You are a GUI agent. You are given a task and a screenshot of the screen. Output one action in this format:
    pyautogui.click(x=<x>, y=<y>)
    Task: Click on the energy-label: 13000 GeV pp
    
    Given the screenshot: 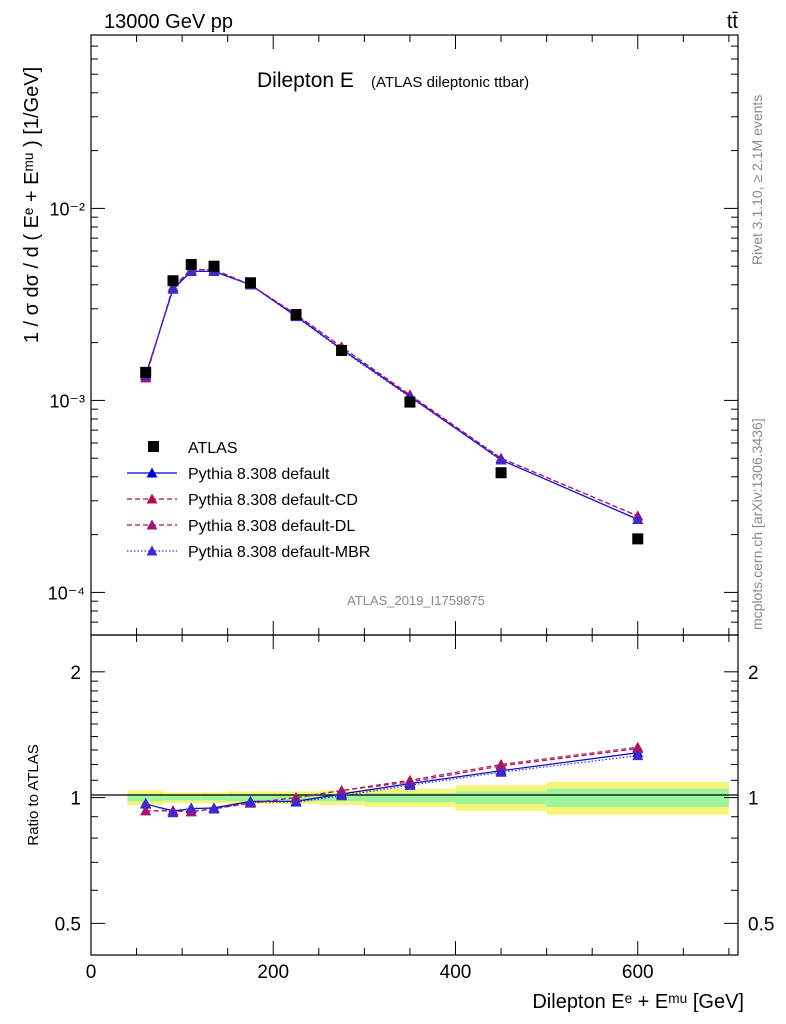 What is the action you would take?
    pyautogui.click(x=168, y=22)
    